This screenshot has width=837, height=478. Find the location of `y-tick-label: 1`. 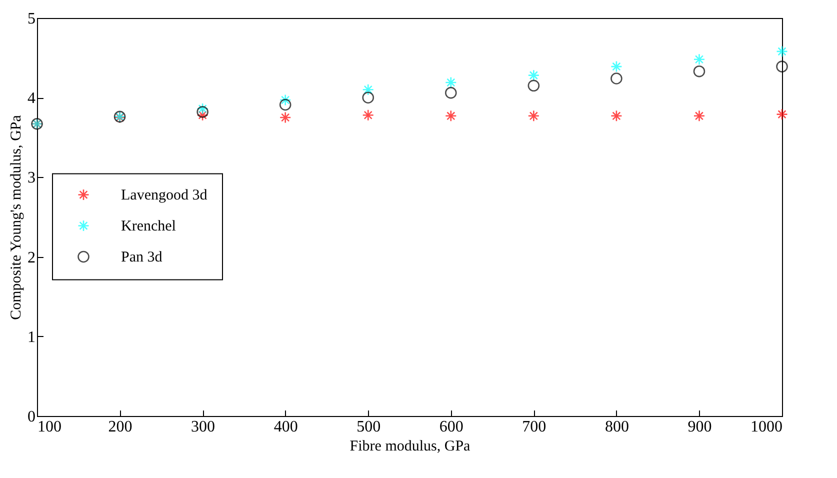

y-tick-label: 1 is located at coordinates (32, 337).